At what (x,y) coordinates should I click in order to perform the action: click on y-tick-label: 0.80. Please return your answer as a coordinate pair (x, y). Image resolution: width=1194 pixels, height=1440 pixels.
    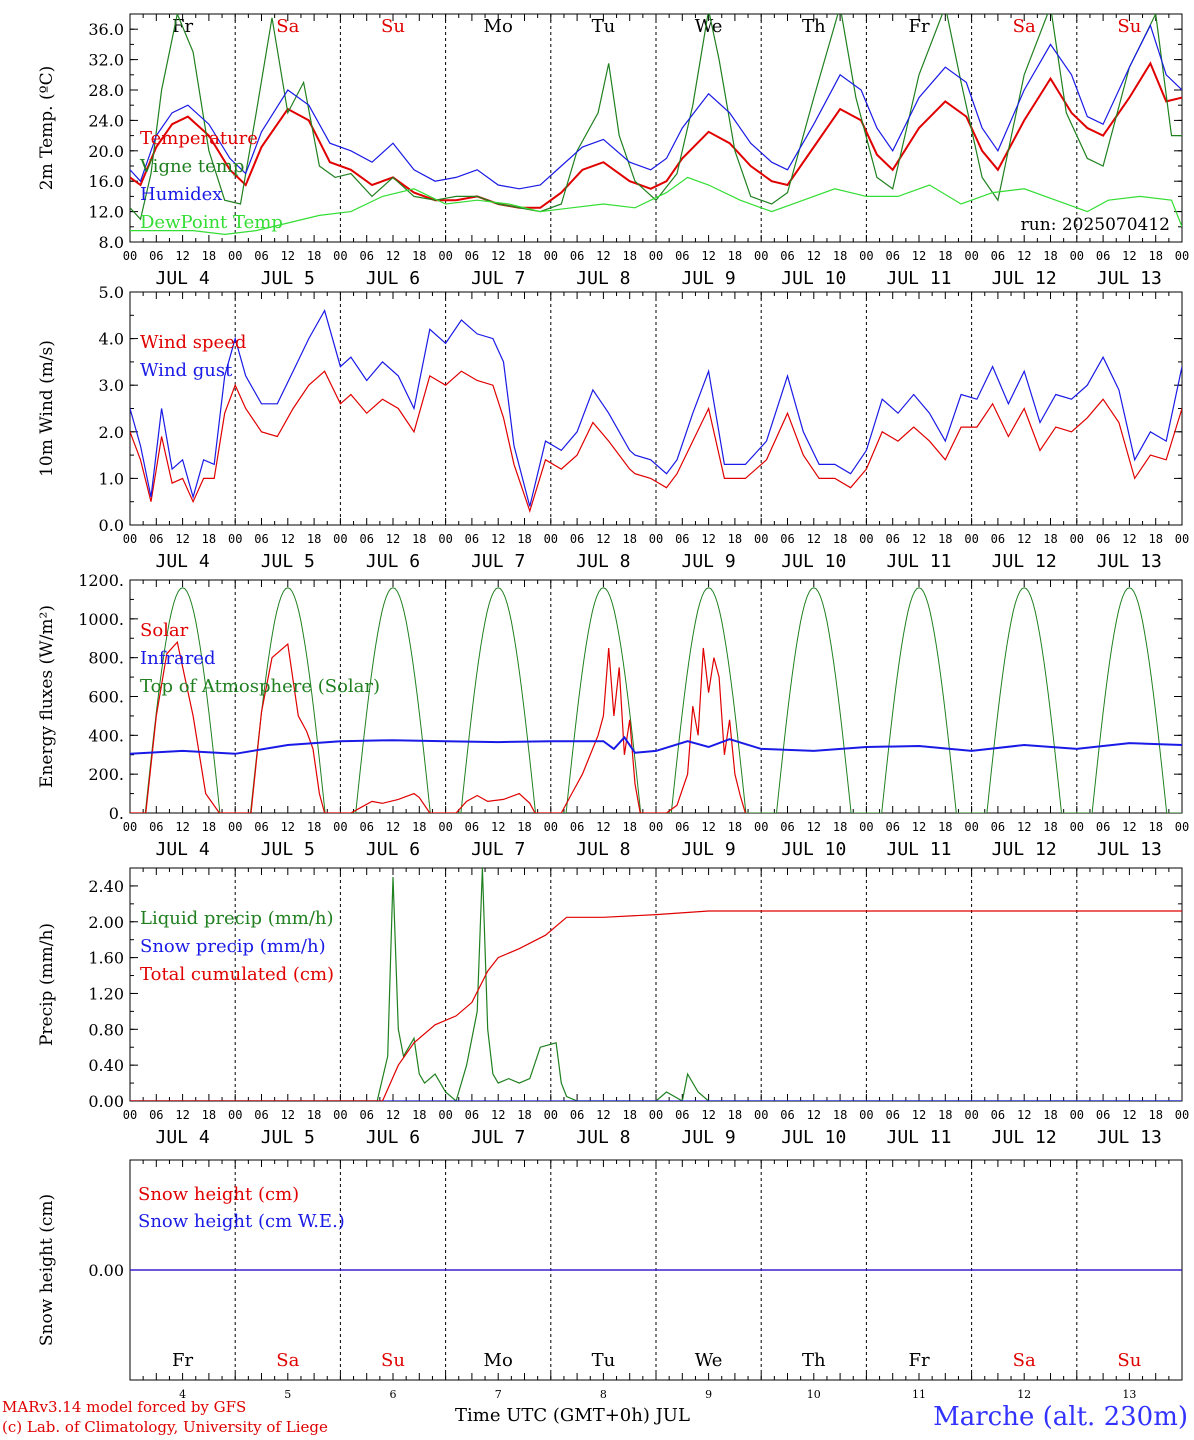
    Looking at the image, I should click on (106, 1029).